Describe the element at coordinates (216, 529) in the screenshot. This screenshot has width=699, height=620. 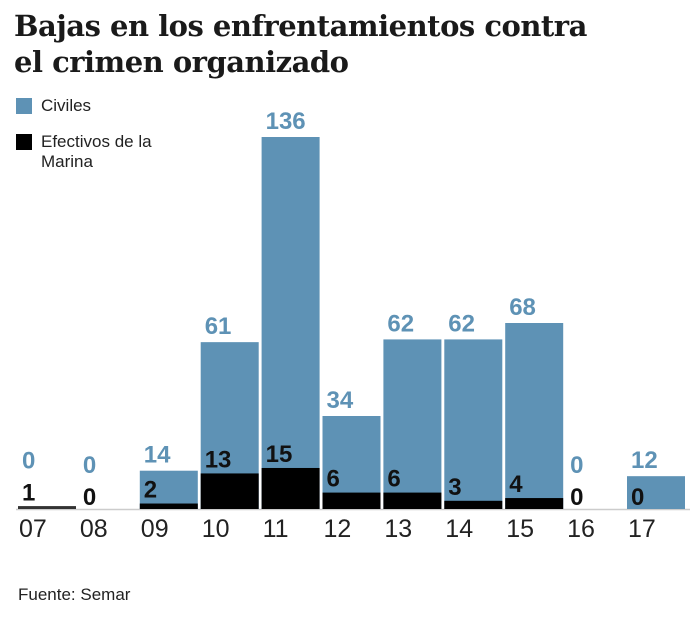
I see `tick-label-10: 10` at that location.